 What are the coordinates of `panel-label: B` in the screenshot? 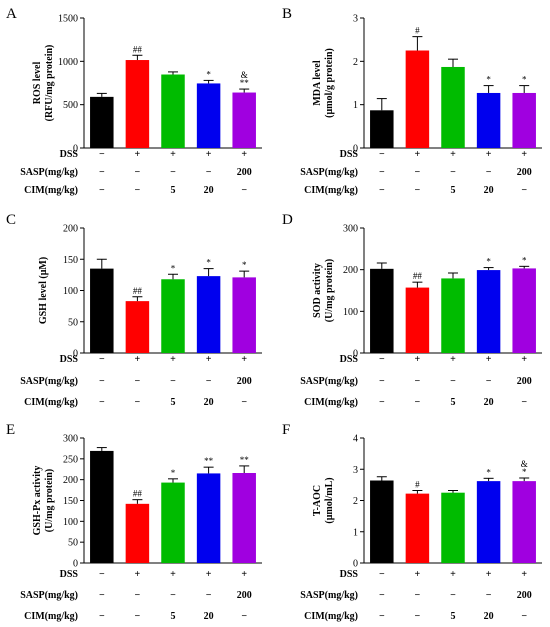 It's located at (287, 14).